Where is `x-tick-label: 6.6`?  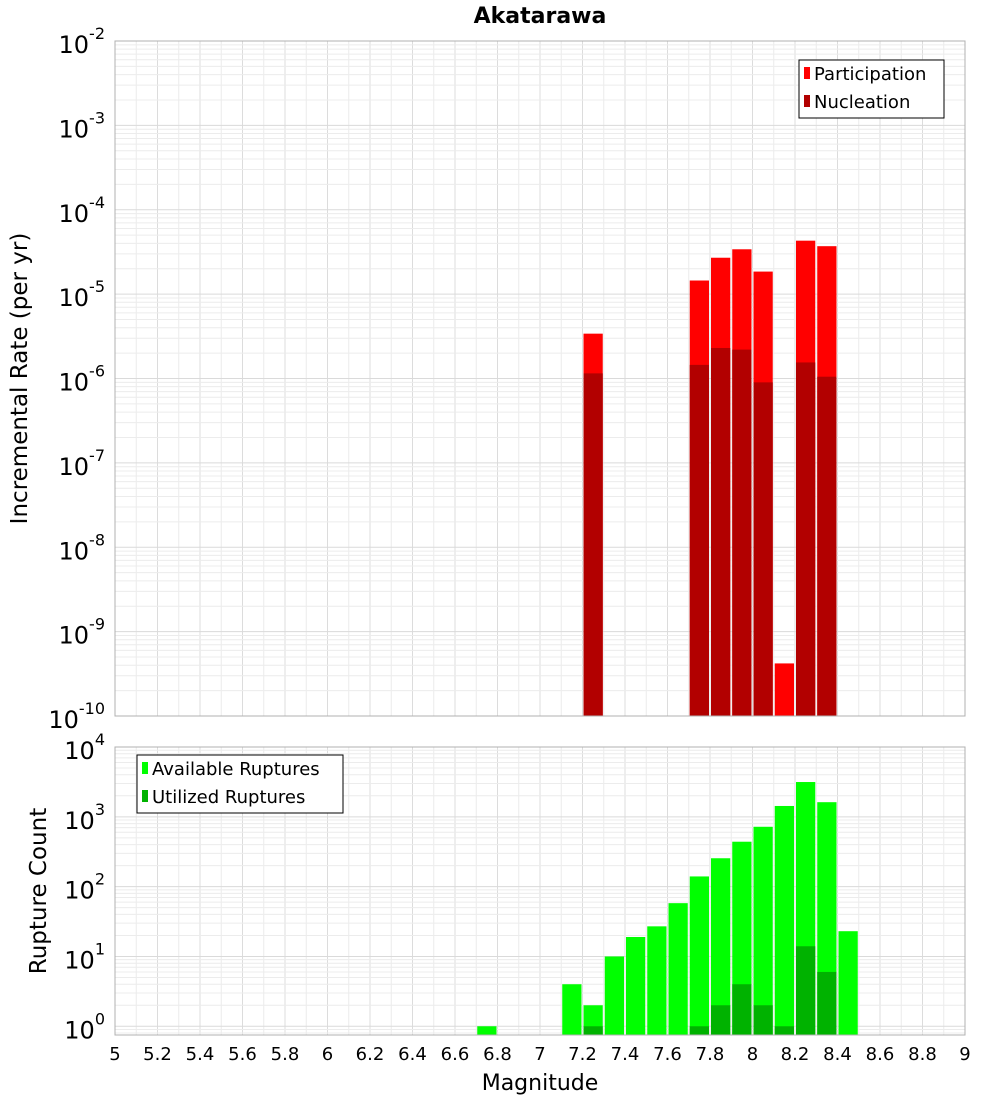
x-tick-label: 6.6 is located at coordinates (455, 1054).